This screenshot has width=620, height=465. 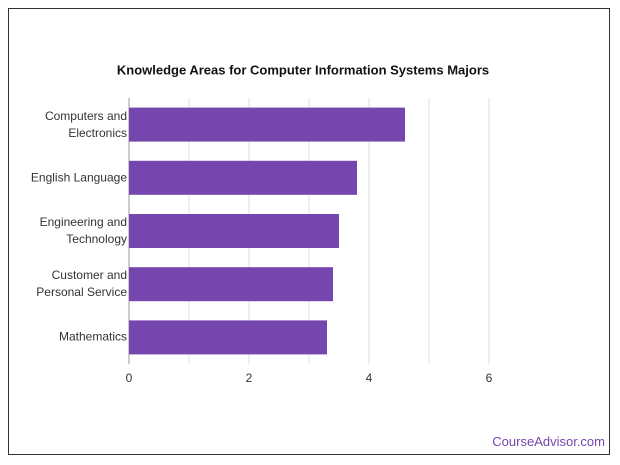 I want to click on x-tick-label: 2, so click(x=249, y=378).